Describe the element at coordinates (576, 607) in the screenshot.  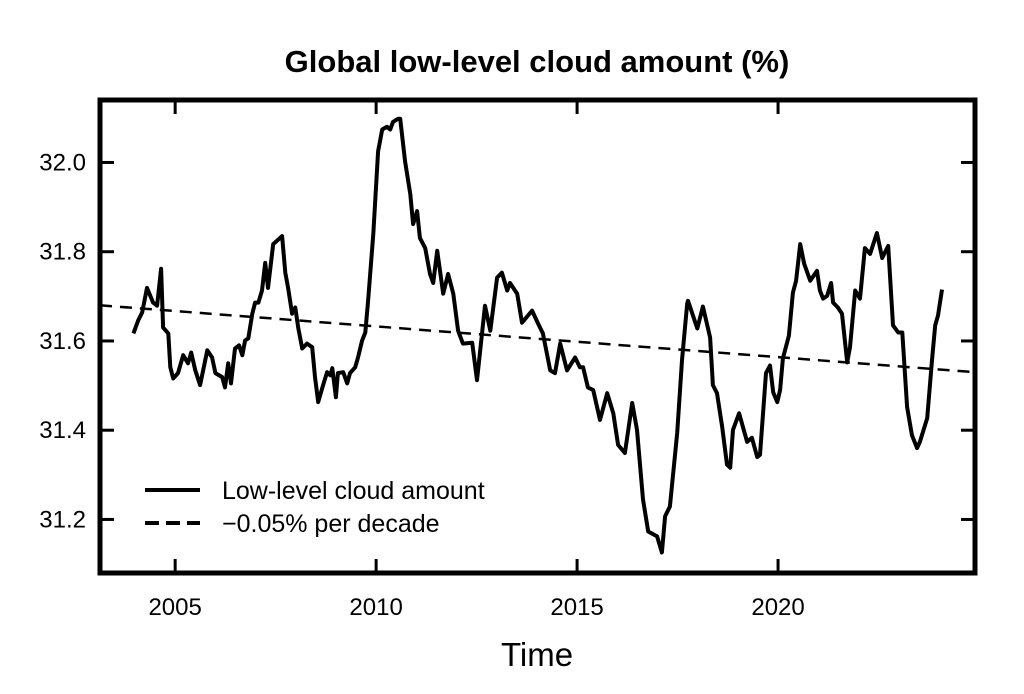
I see `x-tick-label: 2015` at that location.